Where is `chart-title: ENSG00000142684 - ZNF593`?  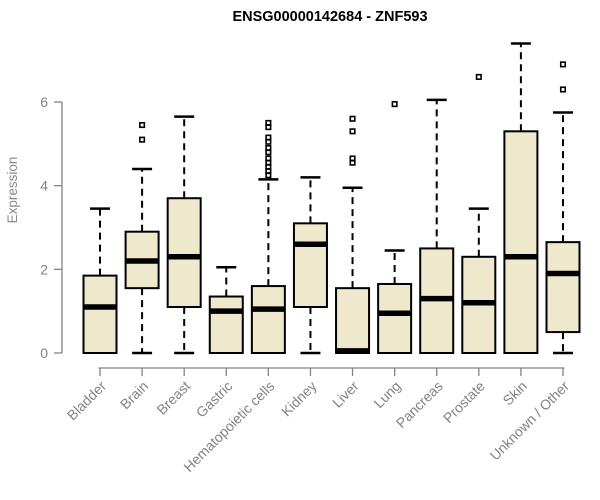 chart-title: ENSG00000142684 - ZNF593 is located at coordinates (329, 17).